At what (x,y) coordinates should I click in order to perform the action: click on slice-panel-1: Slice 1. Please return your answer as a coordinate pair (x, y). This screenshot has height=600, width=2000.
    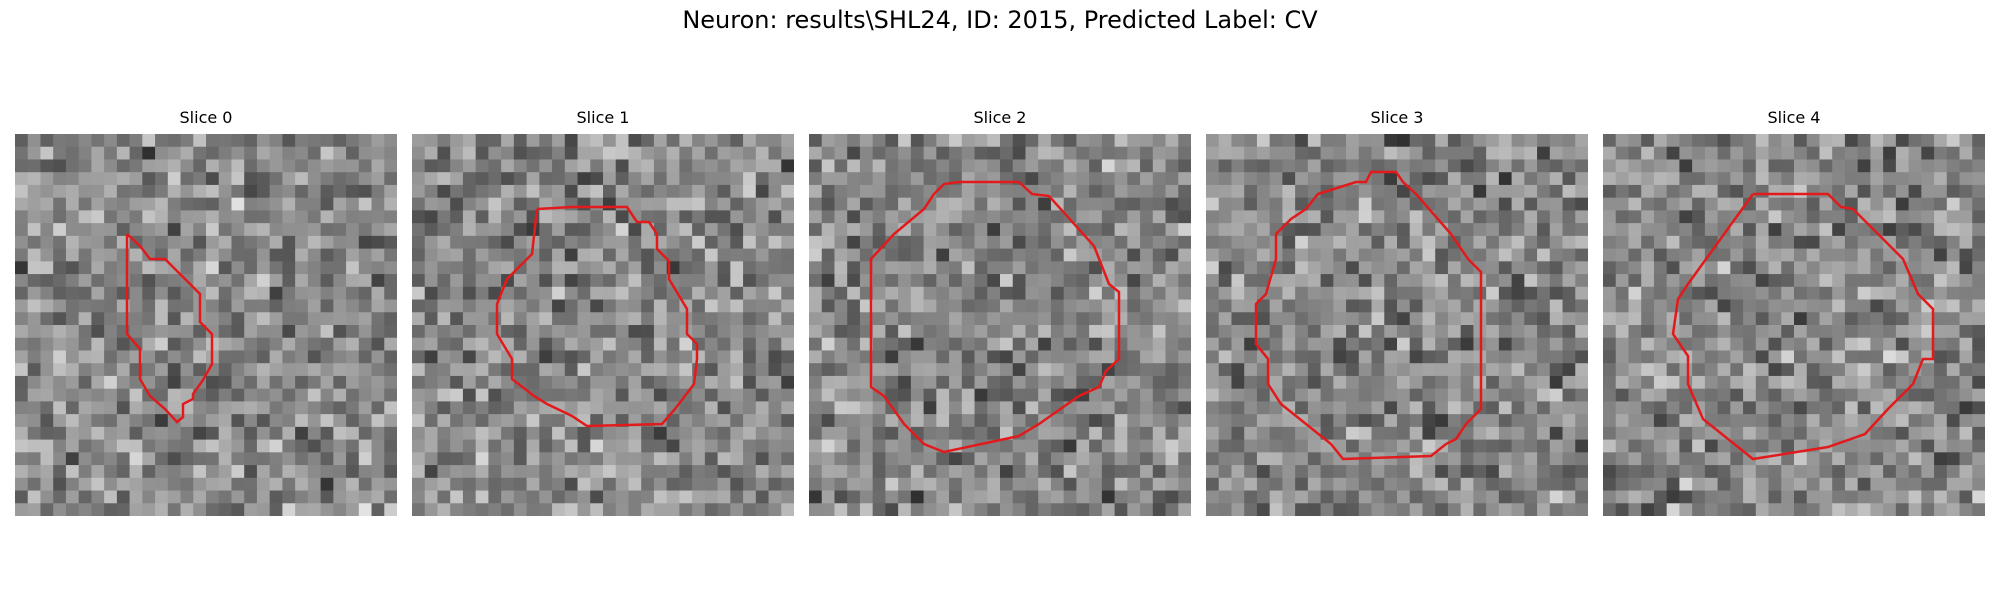
    Looking at the image, I should click on (603, 312).